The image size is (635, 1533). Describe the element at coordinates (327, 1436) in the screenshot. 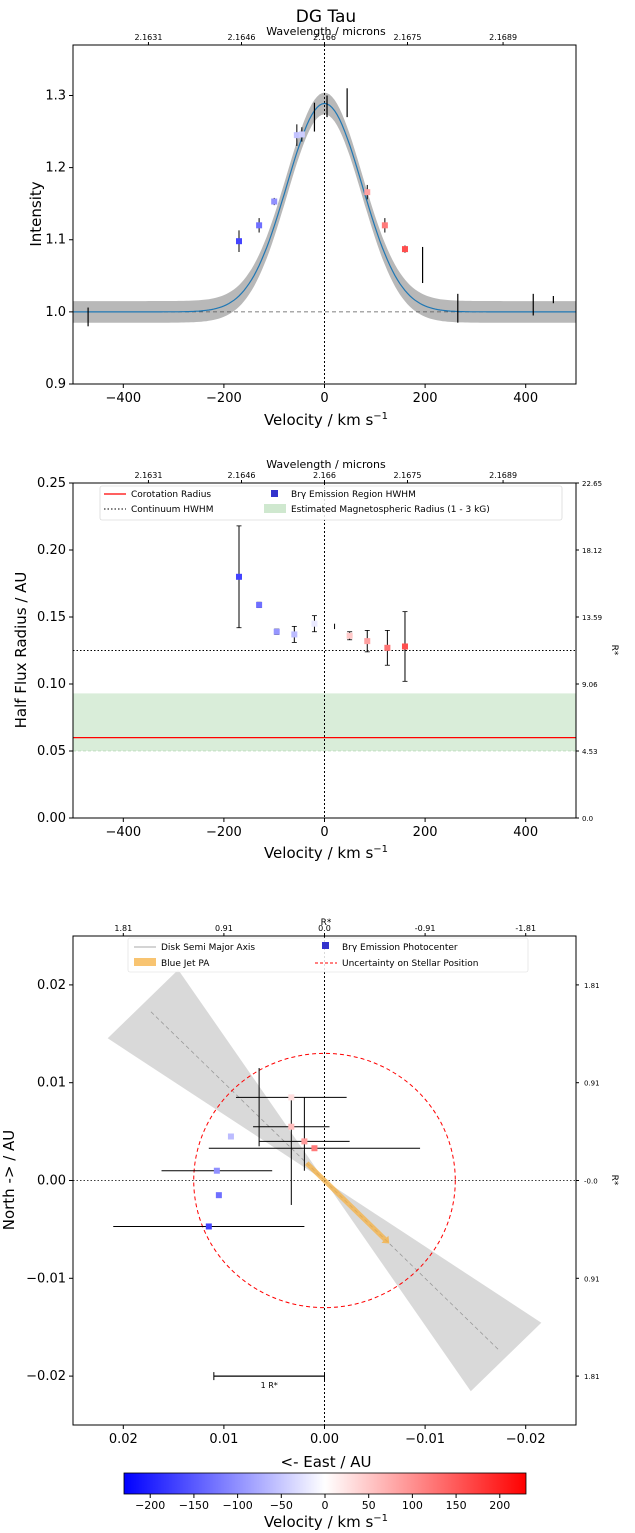

I see `x-ticks: 0.02 0.01 0.00 −0.01 −0.02` at that location.